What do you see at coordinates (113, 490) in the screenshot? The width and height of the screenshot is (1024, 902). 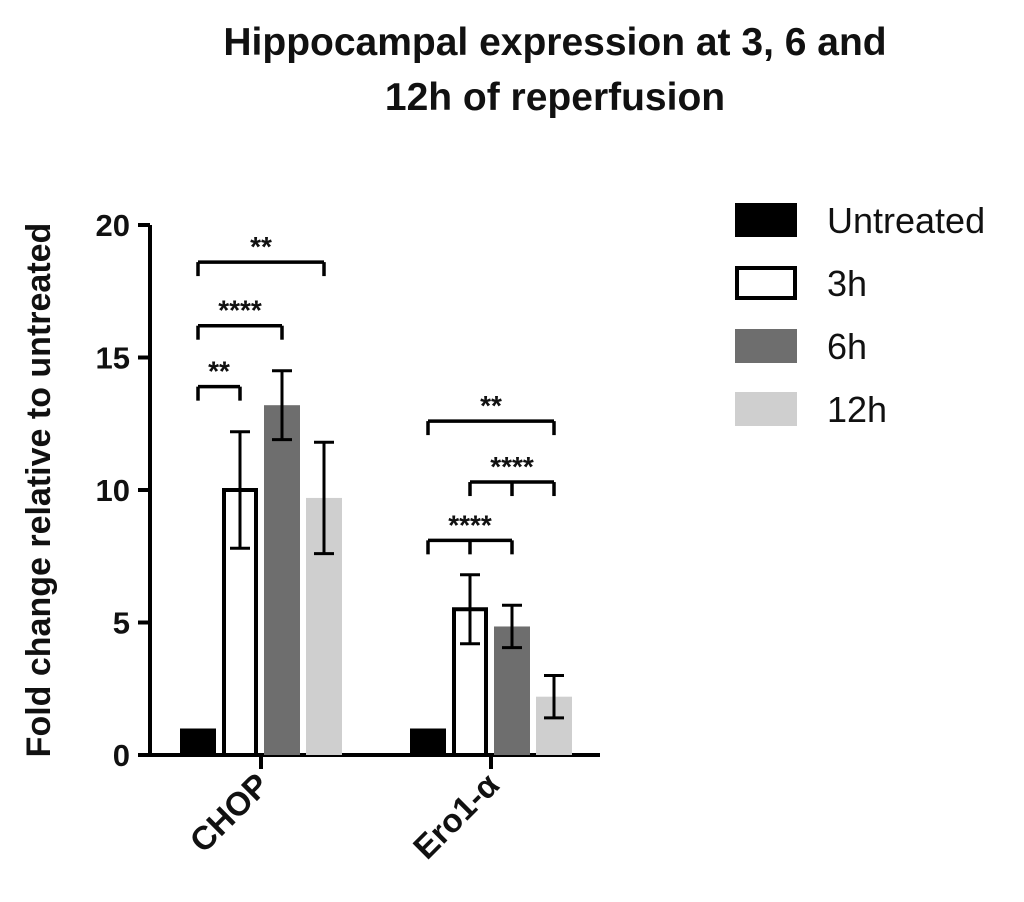 I see `y-tick-label: 10` at bounding box center [113, 490].